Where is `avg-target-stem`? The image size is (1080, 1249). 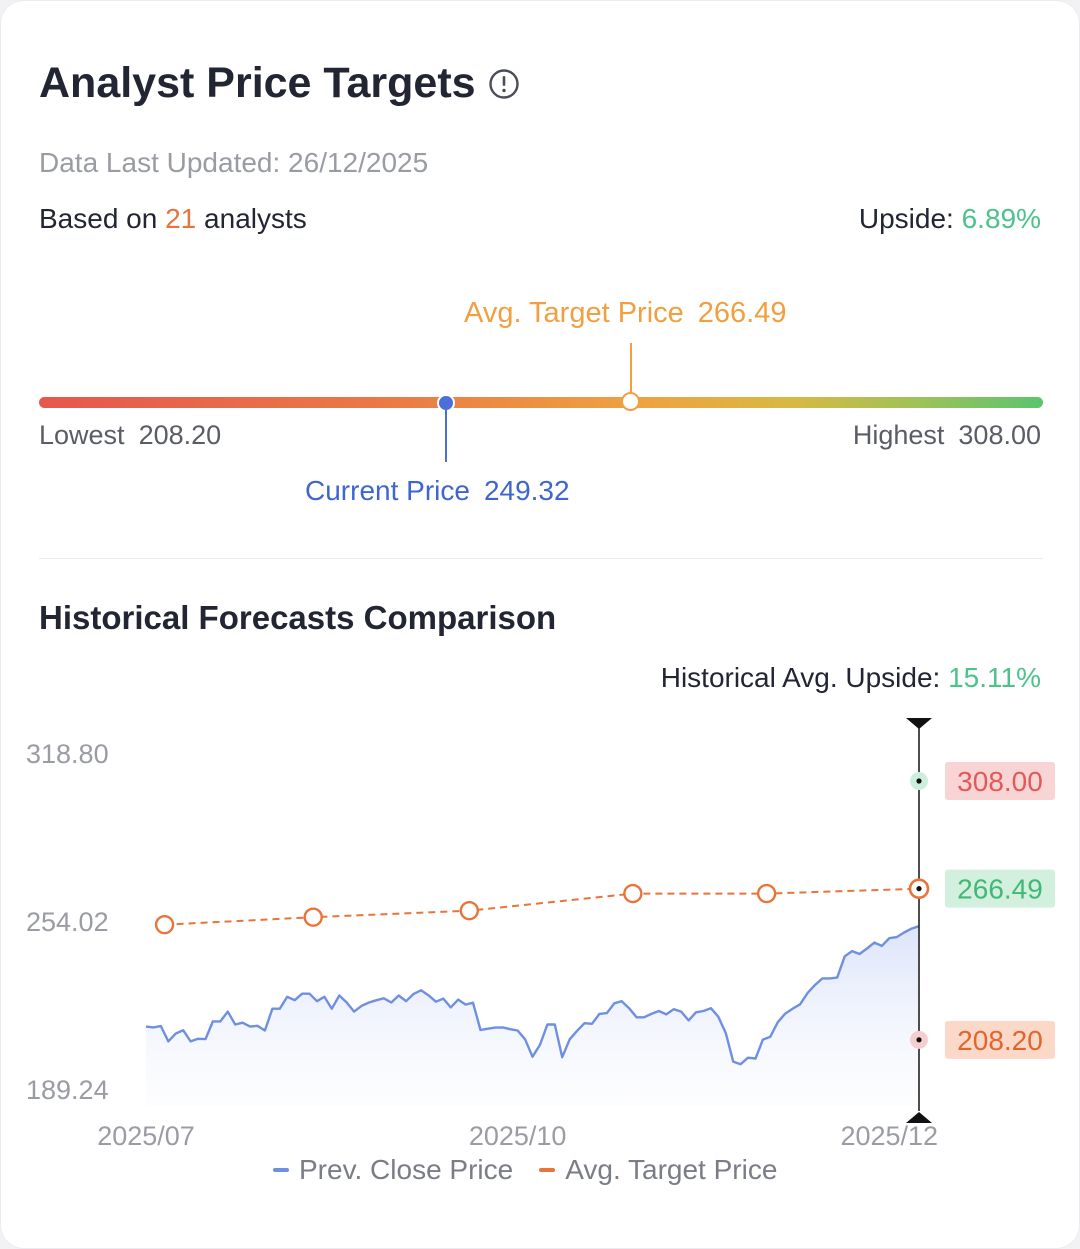
avg-target-stem is located at coordinates (631, 370).